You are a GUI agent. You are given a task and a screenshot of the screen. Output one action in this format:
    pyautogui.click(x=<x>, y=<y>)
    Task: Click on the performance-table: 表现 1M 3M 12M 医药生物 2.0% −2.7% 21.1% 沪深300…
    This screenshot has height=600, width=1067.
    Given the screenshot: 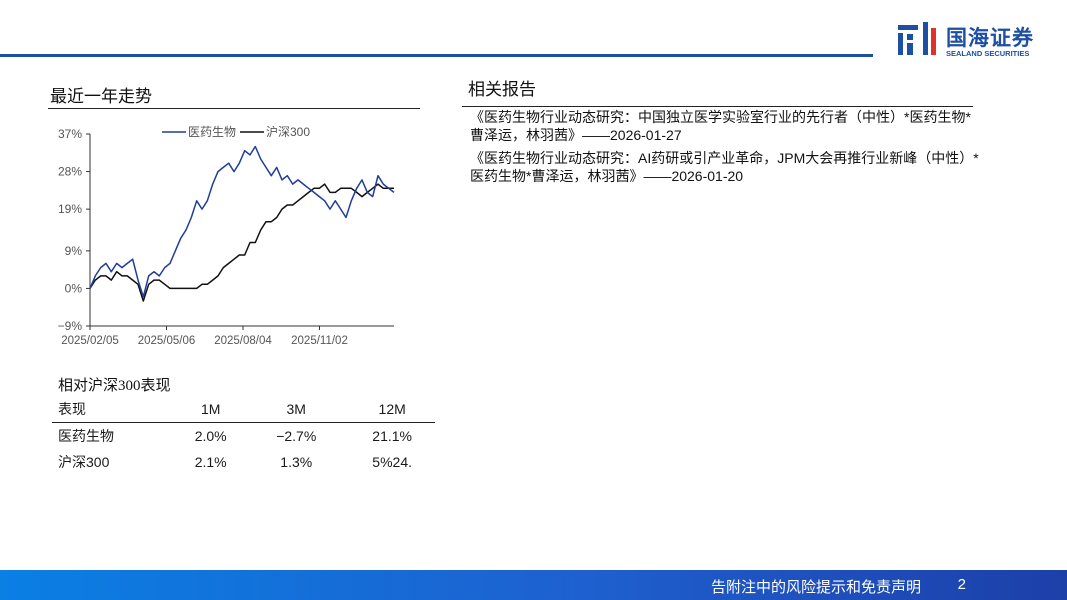 What is the action you would take?
    pyautogui.click(x=243, y=435)
    